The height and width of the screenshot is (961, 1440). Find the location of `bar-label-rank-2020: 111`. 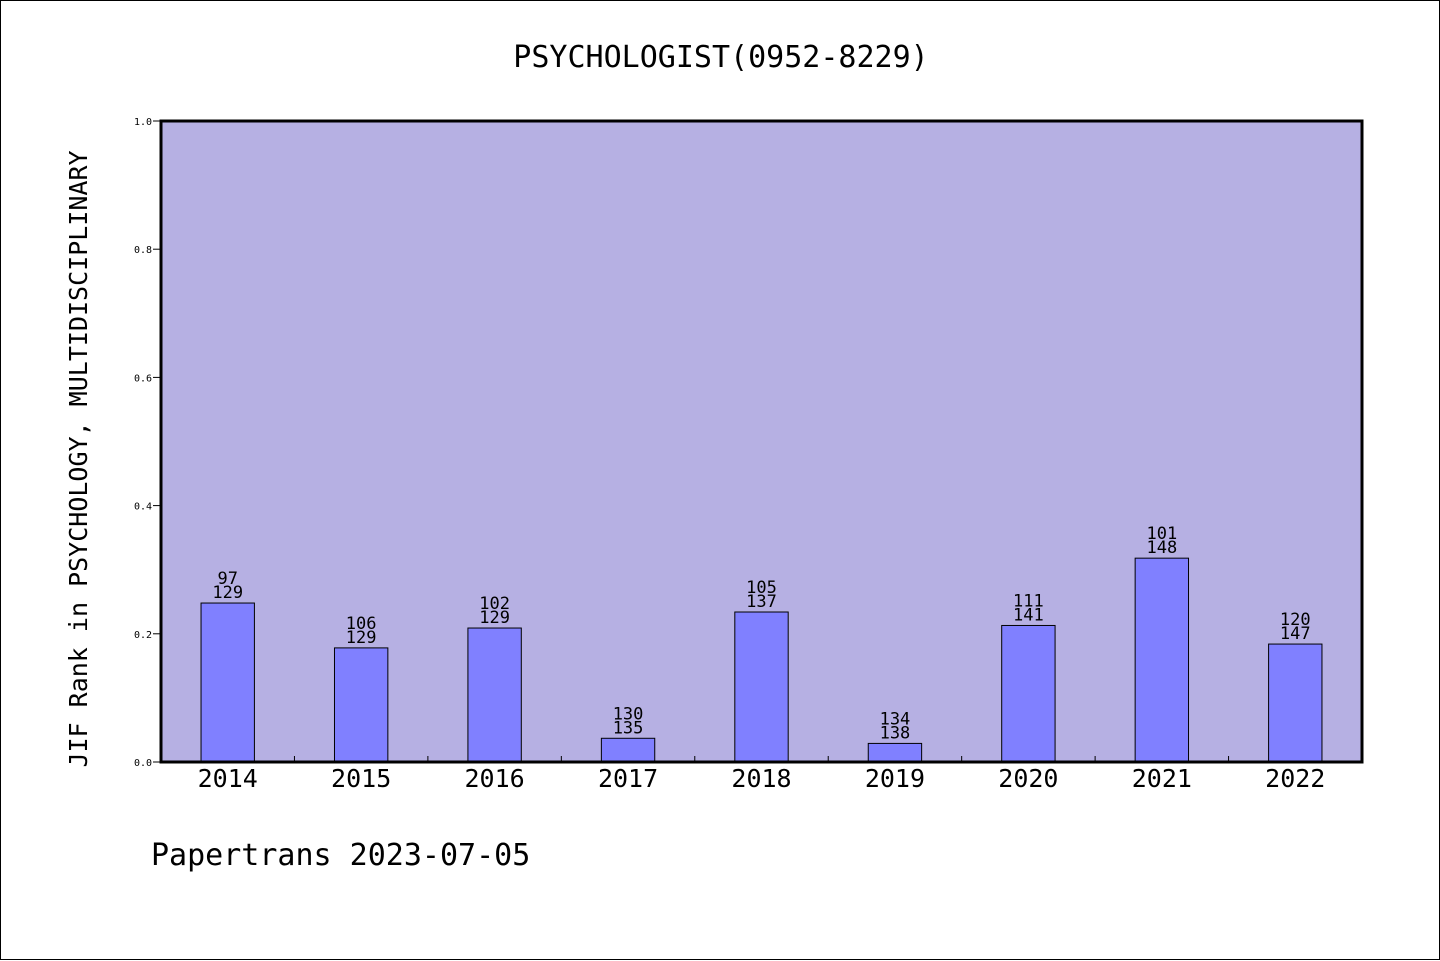

bar-label-rank-2020: 111 is located at coordinates (1028, 601).